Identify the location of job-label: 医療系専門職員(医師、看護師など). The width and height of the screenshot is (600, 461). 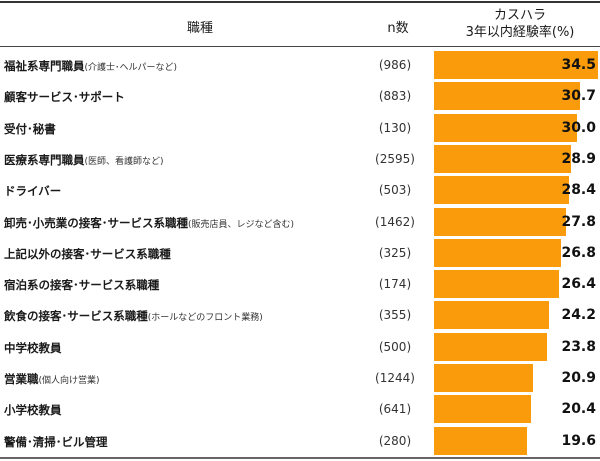
(84, 160).